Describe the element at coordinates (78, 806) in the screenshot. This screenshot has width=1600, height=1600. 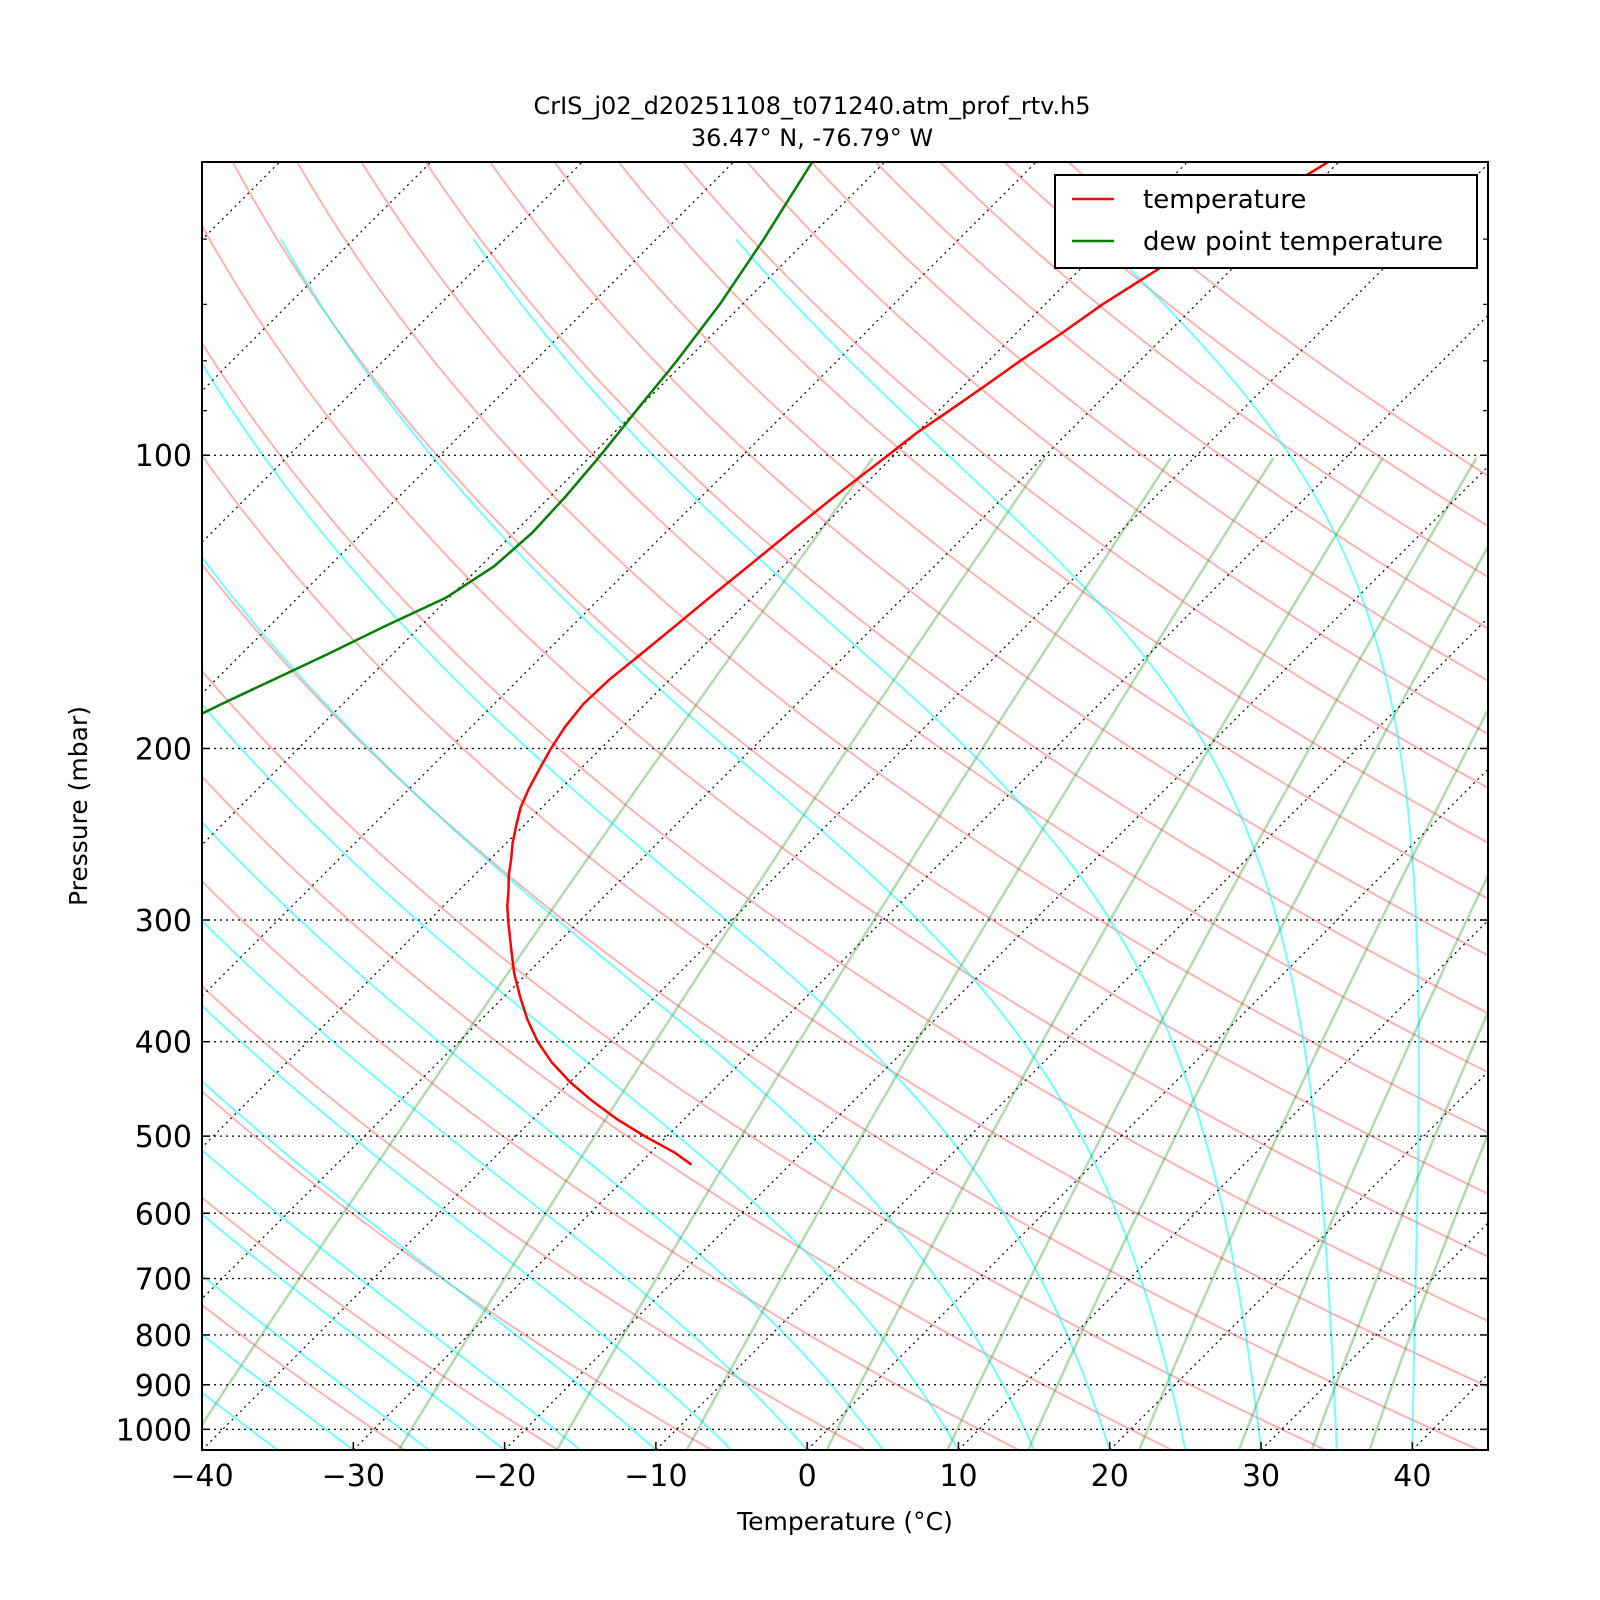
I see `y-axis-label: Pressure (mbar)` at that location.